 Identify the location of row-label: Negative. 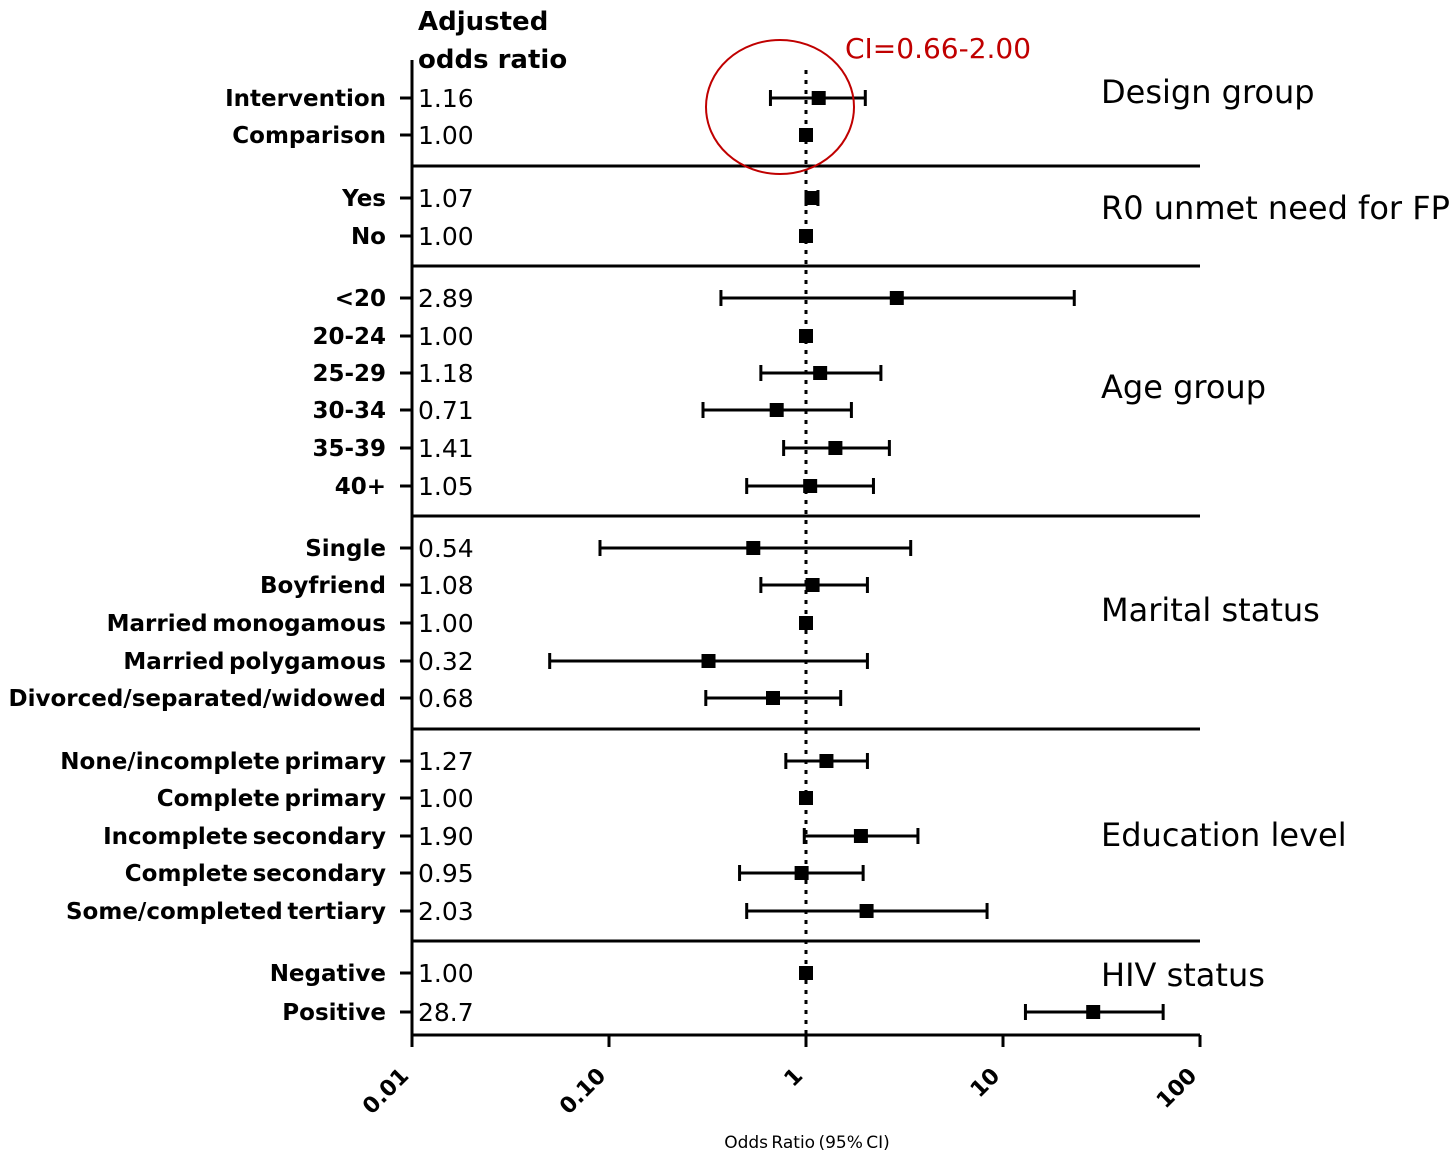
(328, 974).